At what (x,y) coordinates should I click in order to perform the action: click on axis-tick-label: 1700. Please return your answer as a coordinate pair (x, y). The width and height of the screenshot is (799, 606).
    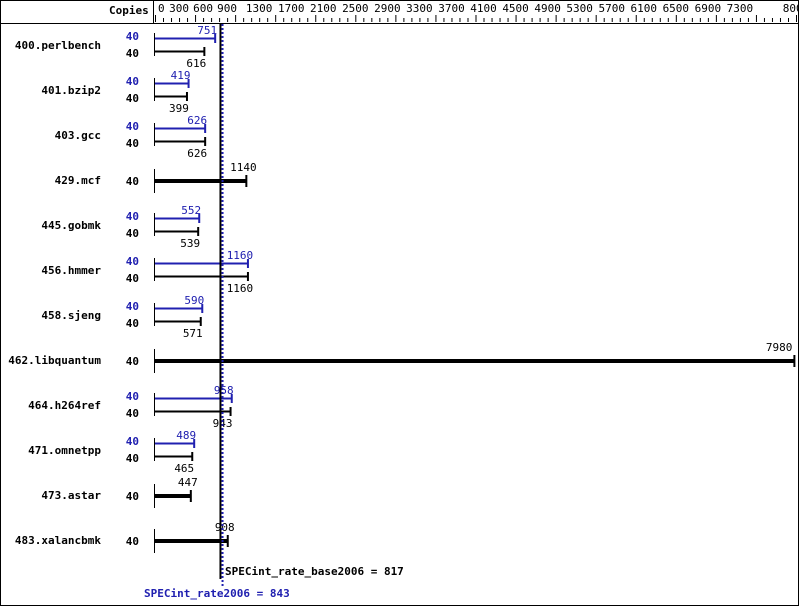
    Looking at the image, I should click on (291, 8).